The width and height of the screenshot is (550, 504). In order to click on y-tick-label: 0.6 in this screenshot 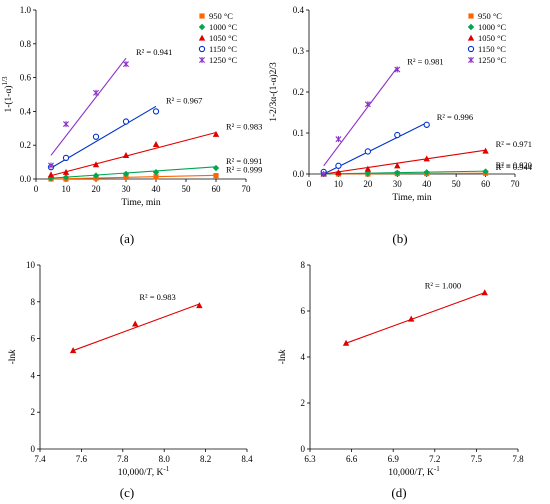, I will do `click(26, 78)`.